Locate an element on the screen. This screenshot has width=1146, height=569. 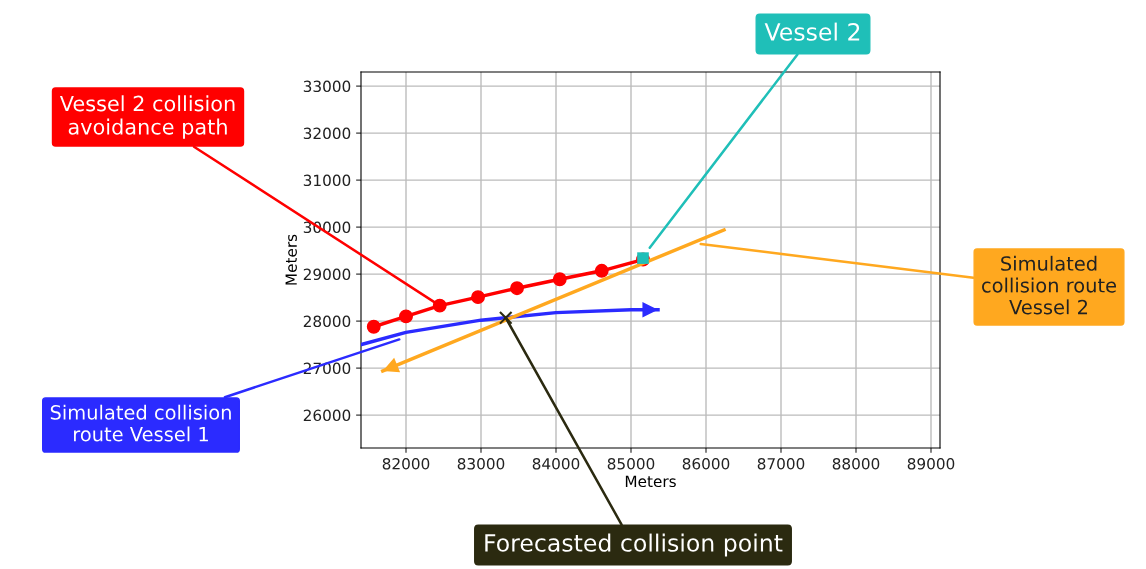
y-tick-label: 31000 is located at coordinates (327, 180).